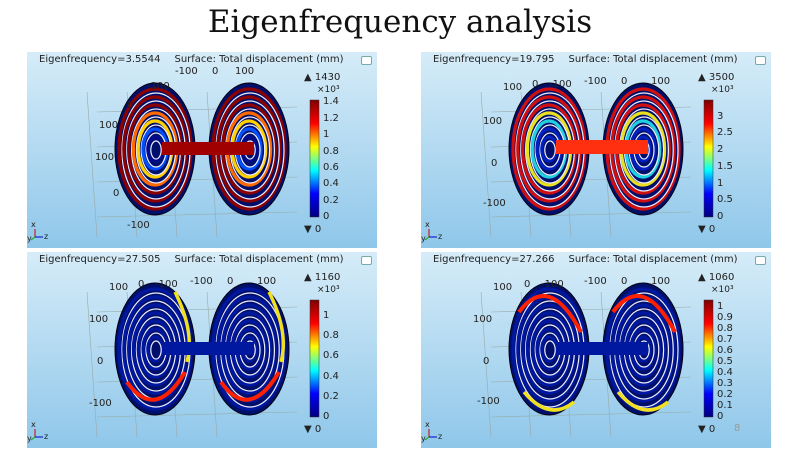  What do you see at coordinates (494, 259) in the screenshot?
I see `eigenfrequency-label: Eigenfrequency=27.266` at bounding box center [494, 259].